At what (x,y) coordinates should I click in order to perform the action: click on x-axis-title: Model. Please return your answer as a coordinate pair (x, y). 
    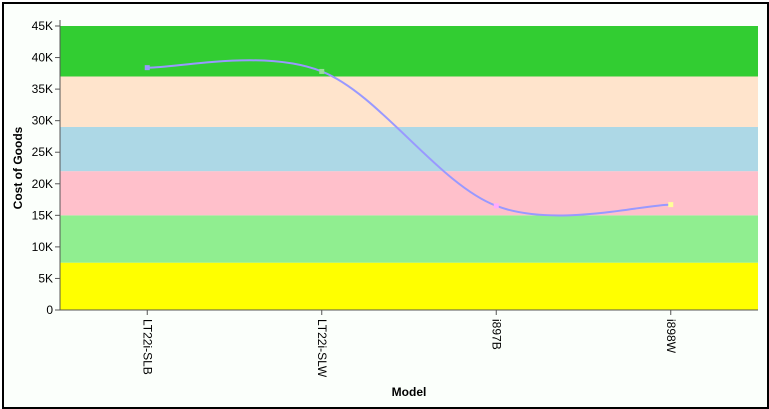
    Looking at the image, I should click on (409, 392).